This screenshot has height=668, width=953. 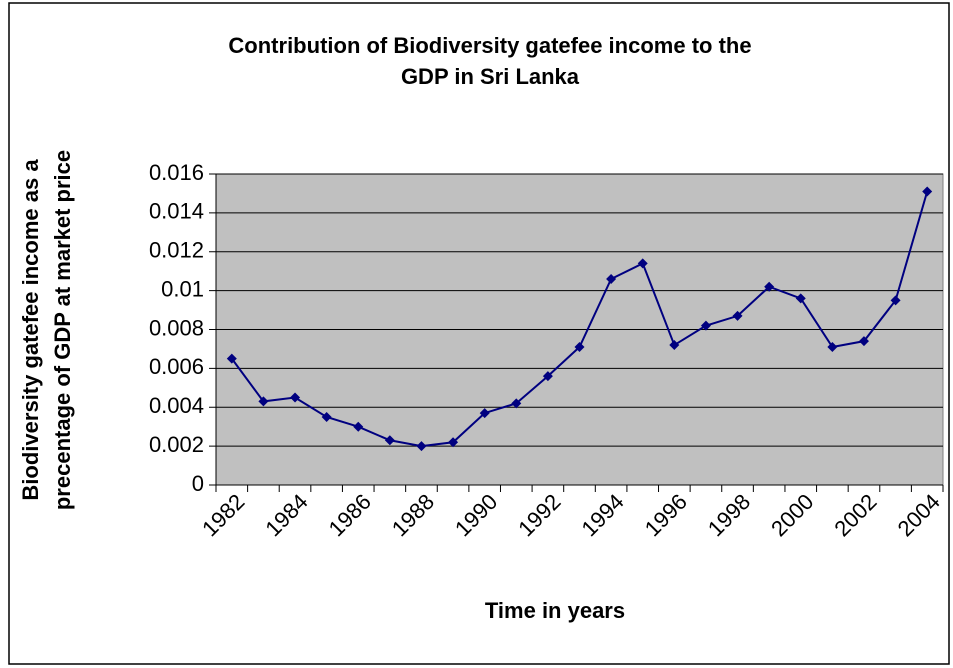 What do you see at coordinates (198, 483) in the screenshot?
I see `y-tick-label: 0` at bounding box center [198, 483].